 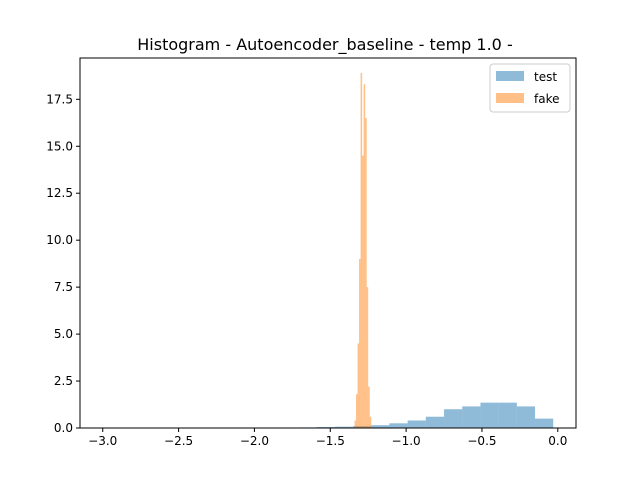 I want to click on y-tick-label: 15.0, so click(x=59, y=146).